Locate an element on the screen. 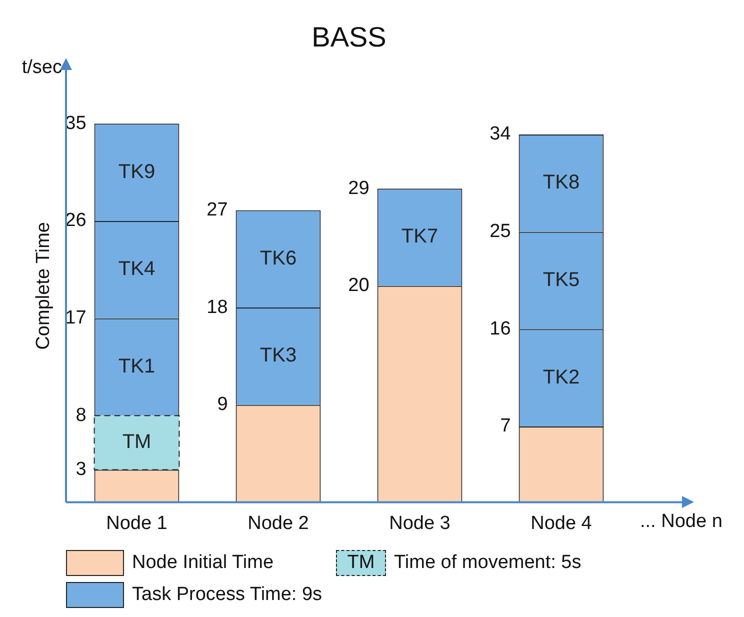 The image size is (744, 617). data-label: TK7 is located at coordinates (419, 237).